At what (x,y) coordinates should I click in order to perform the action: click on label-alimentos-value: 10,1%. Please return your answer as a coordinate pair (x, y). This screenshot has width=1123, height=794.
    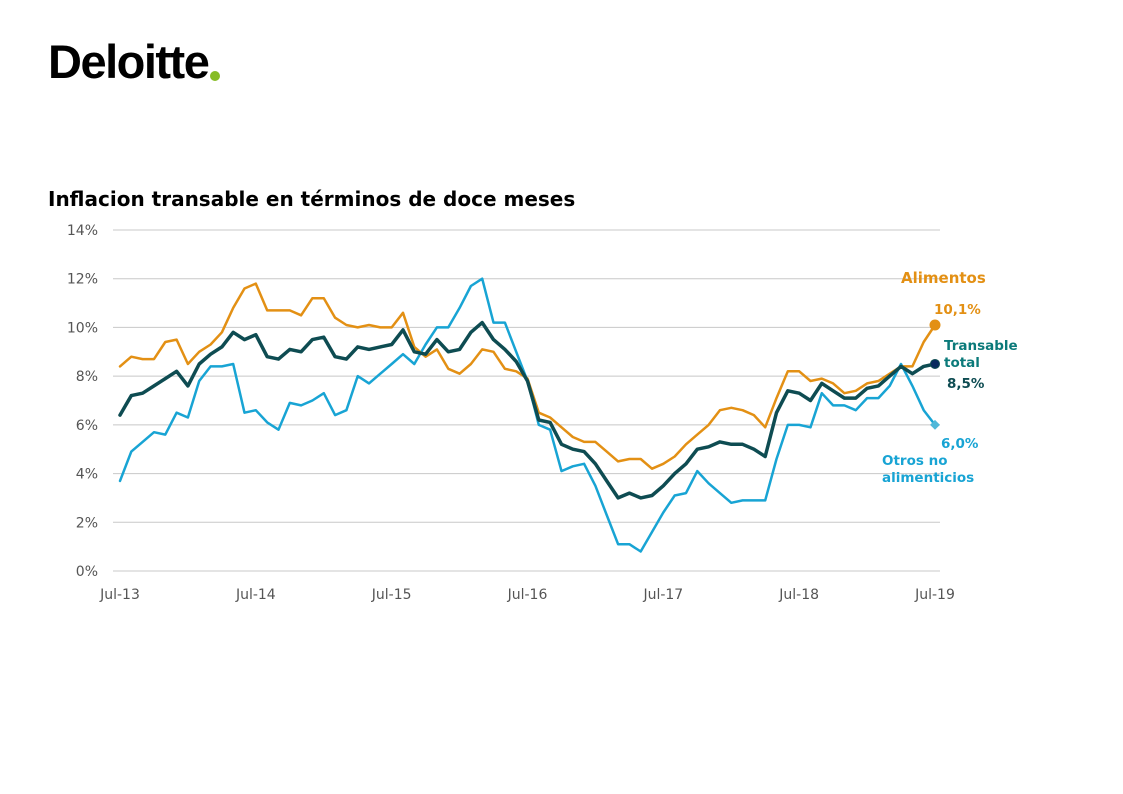
    Looking at the image, I should click on (957, 310).